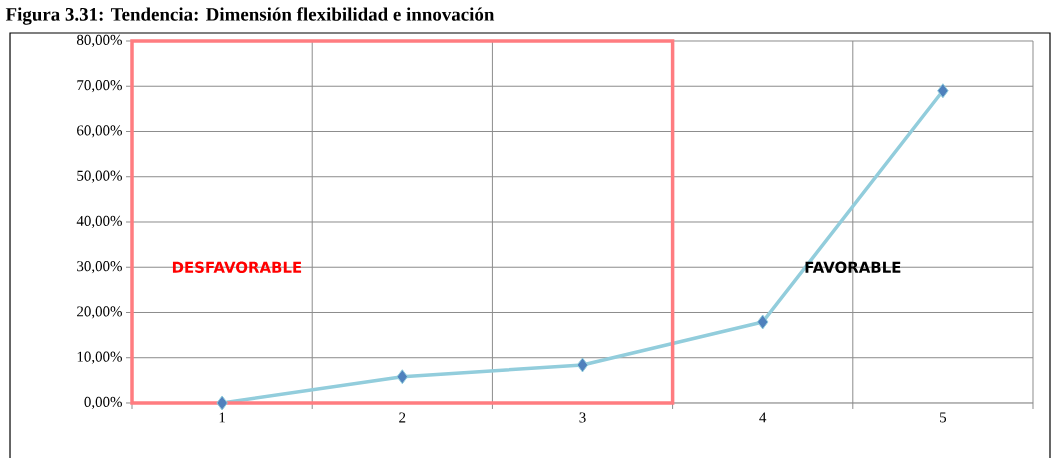 This screenshot has width=1055, height=458. Describe the element at coordinates (99, 41) in the screenshot. I see `y-tick-label: 80,00%` at that location.